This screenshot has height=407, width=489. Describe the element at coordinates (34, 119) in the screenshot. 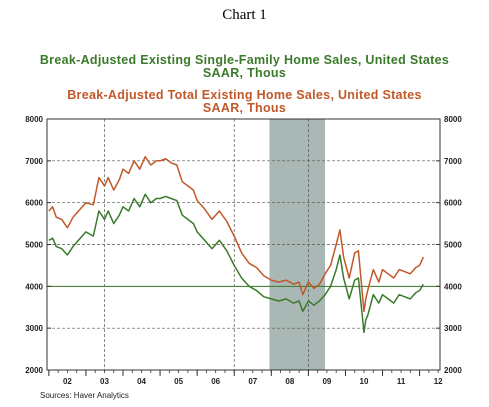

I see `y-tick-label-left: 8000` at that location.